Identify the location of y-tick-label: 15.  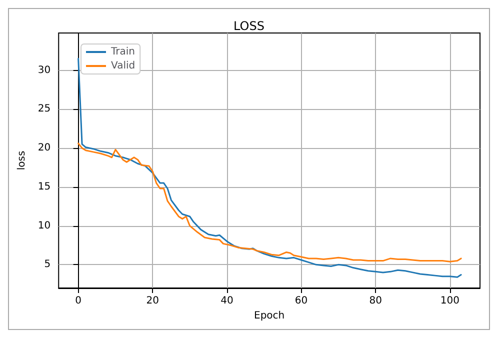
(44, 186).